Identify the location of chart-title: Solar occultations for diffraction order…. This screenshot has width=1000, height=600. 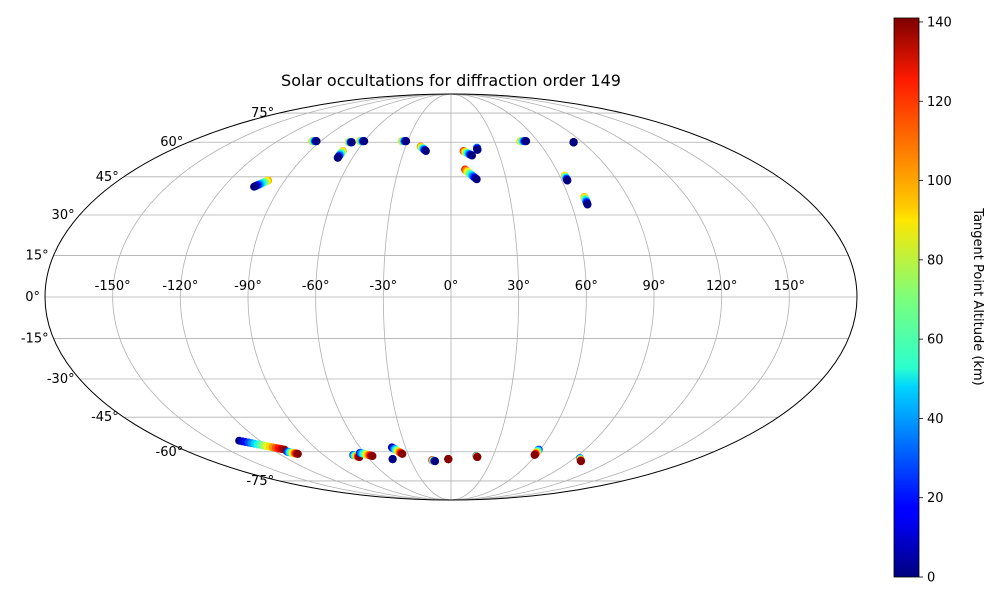
(451, 80).